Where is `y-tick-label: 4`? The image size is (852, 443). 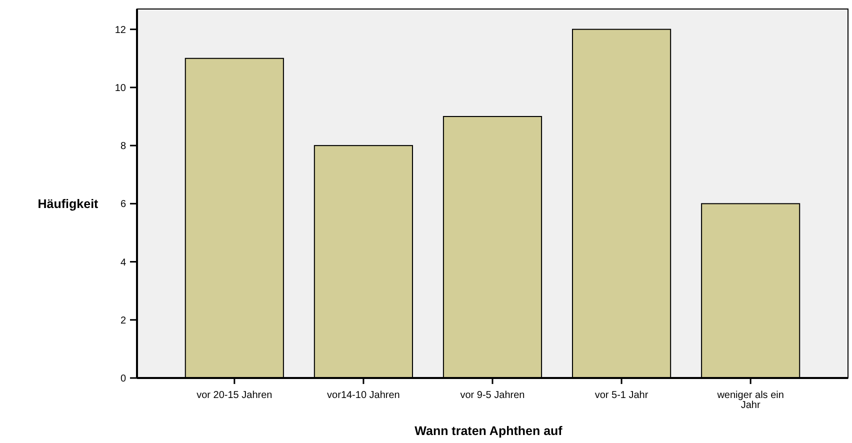
y-tick-label: 4 is located at coordinates (123, 262).